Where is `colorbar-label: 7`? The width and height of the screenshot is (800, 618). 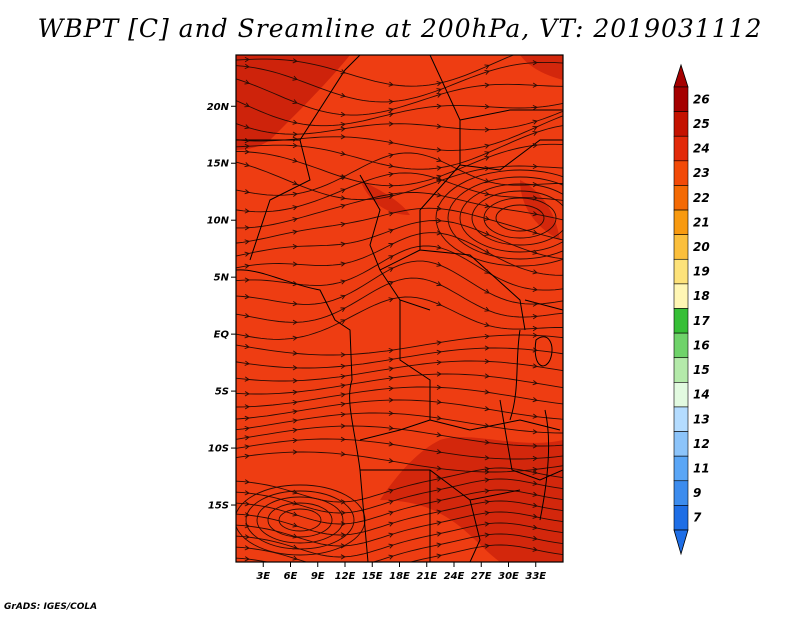
colorbar-label: 7 is located at coordinates (697, 518).